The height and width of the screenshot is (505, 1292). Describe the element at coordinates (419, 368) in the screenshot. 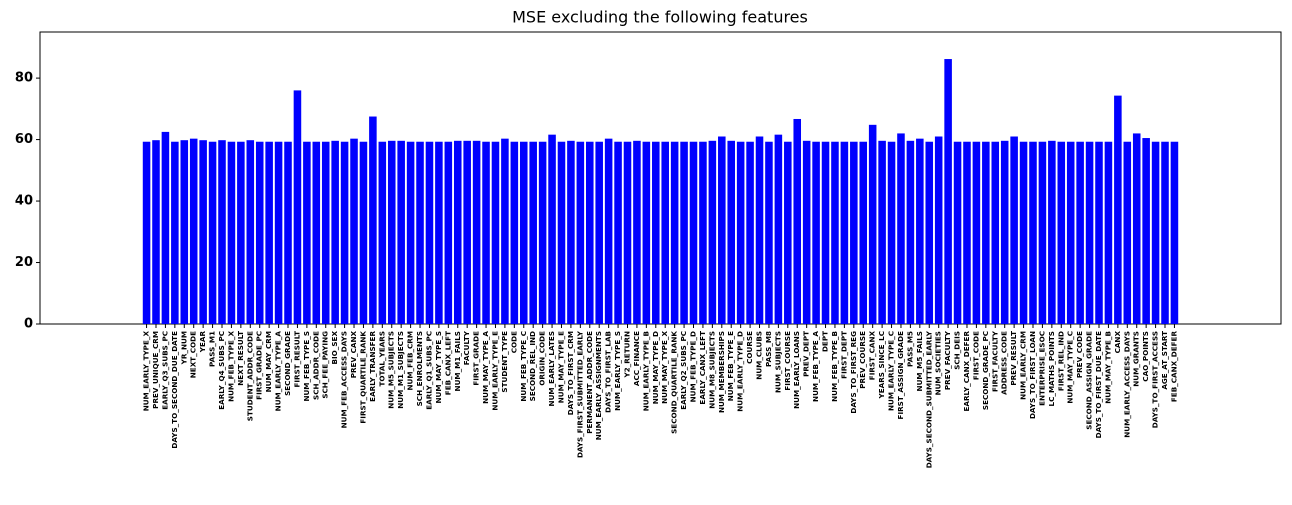

I see `x-tick-label: SCH_ENROLMENTS` at that location.